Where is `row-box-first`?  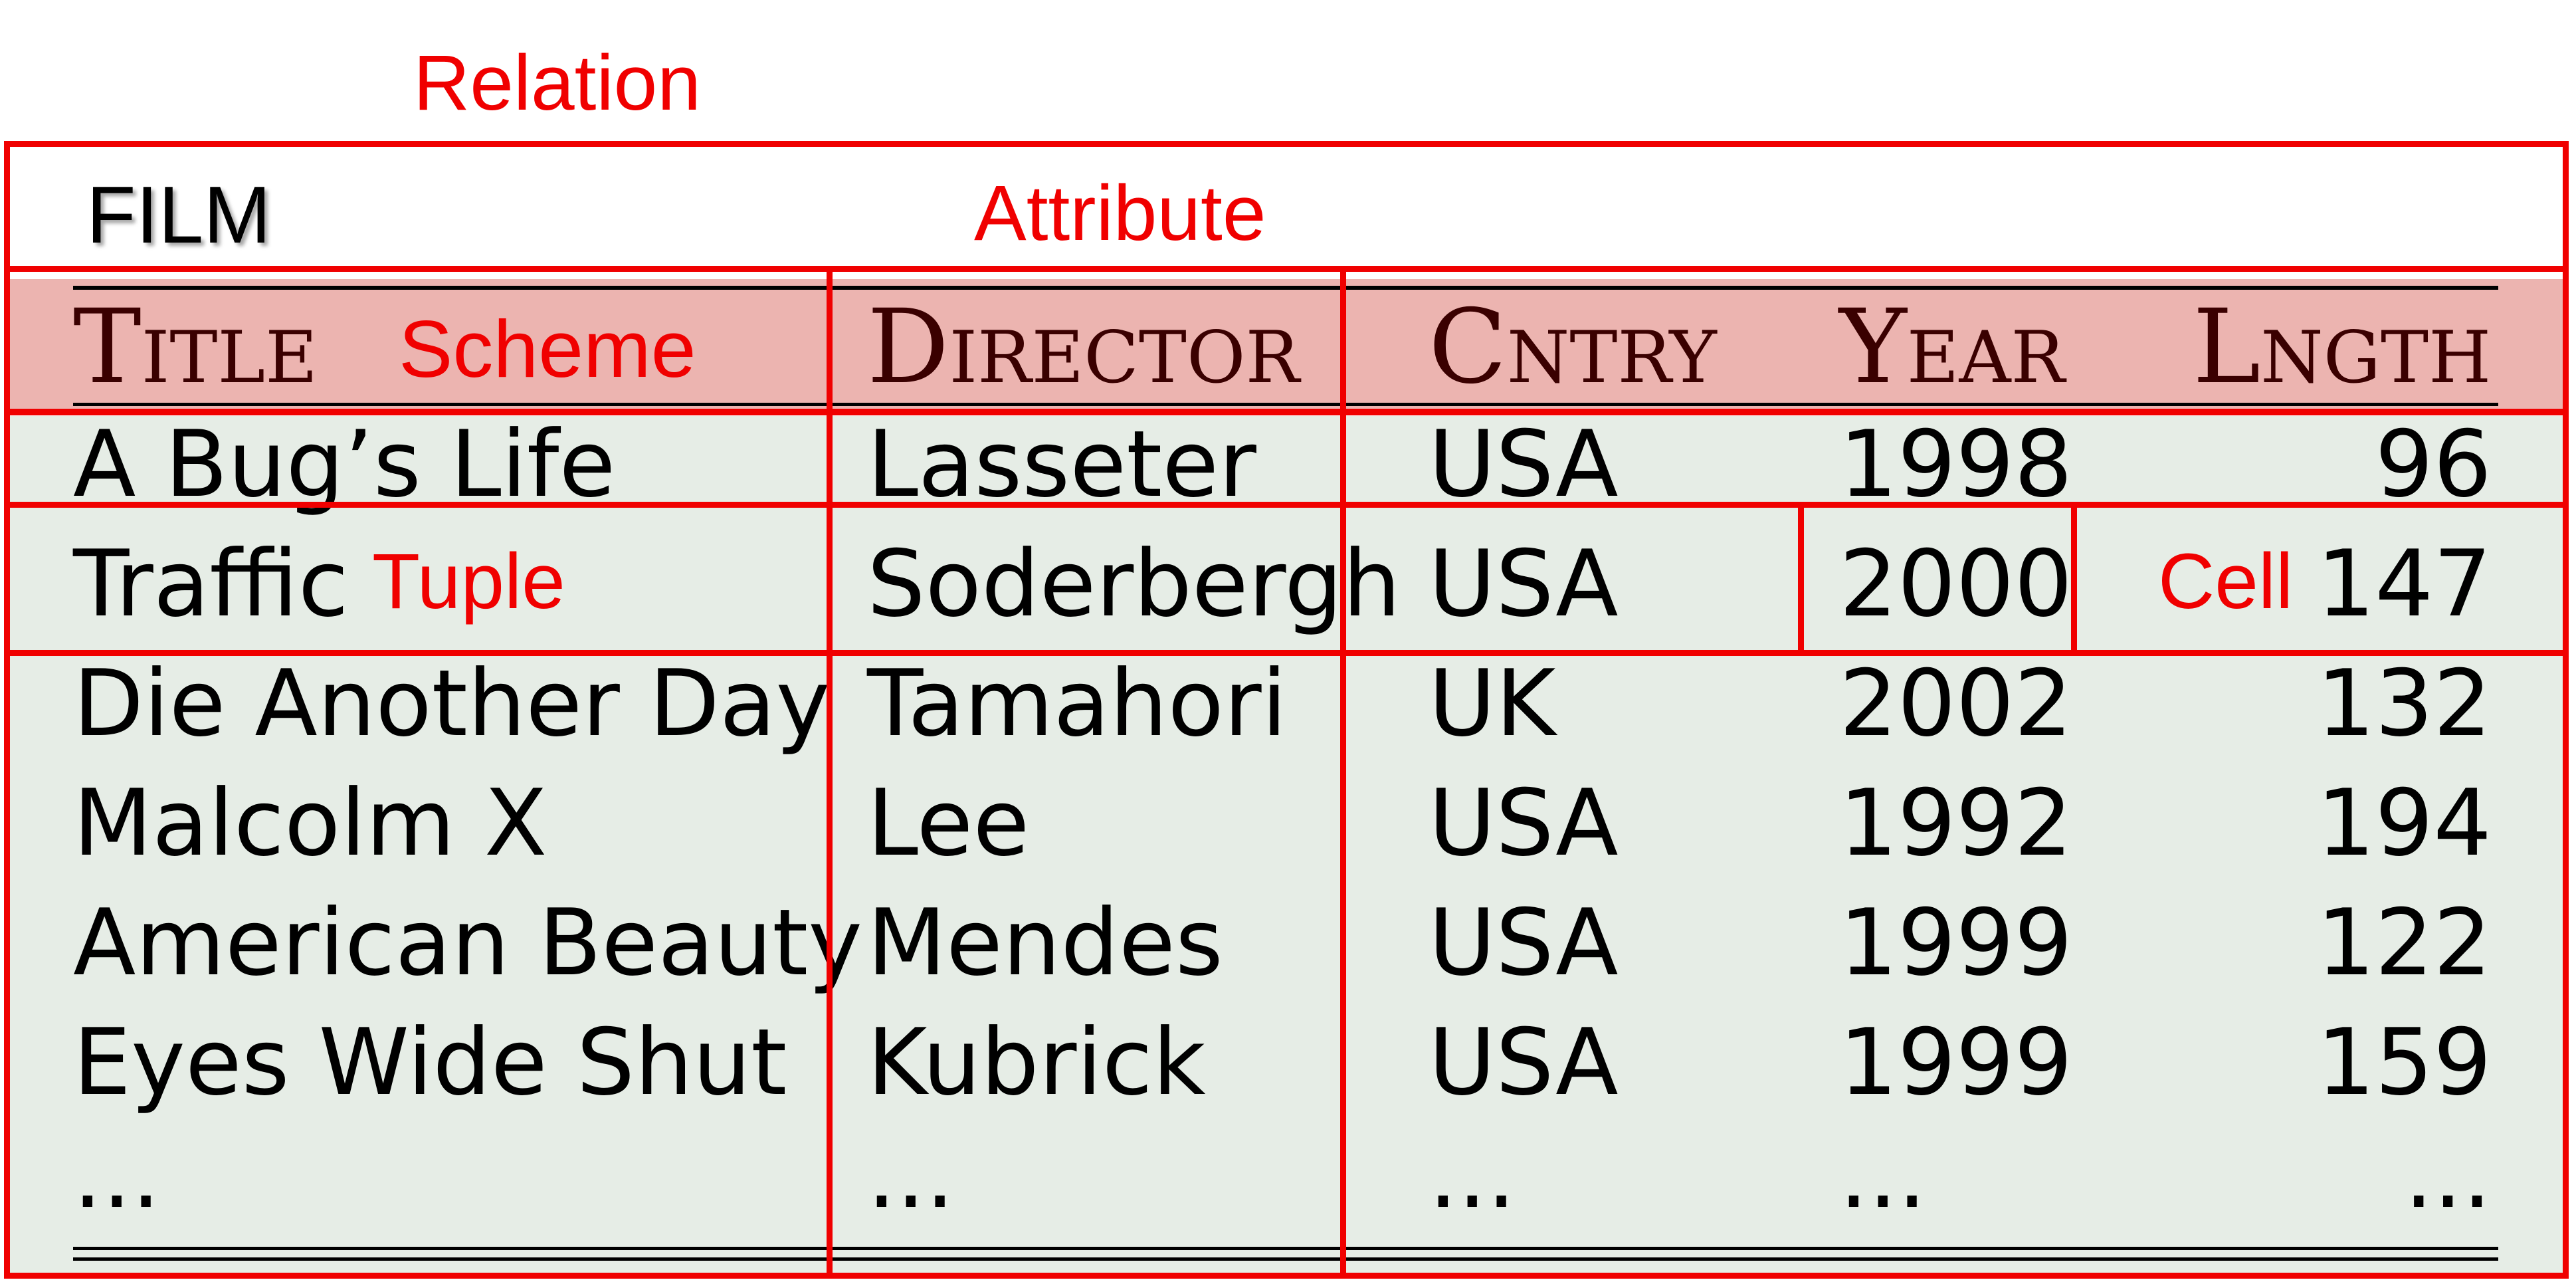
row-box-first is located at coordinates (1286, 458).